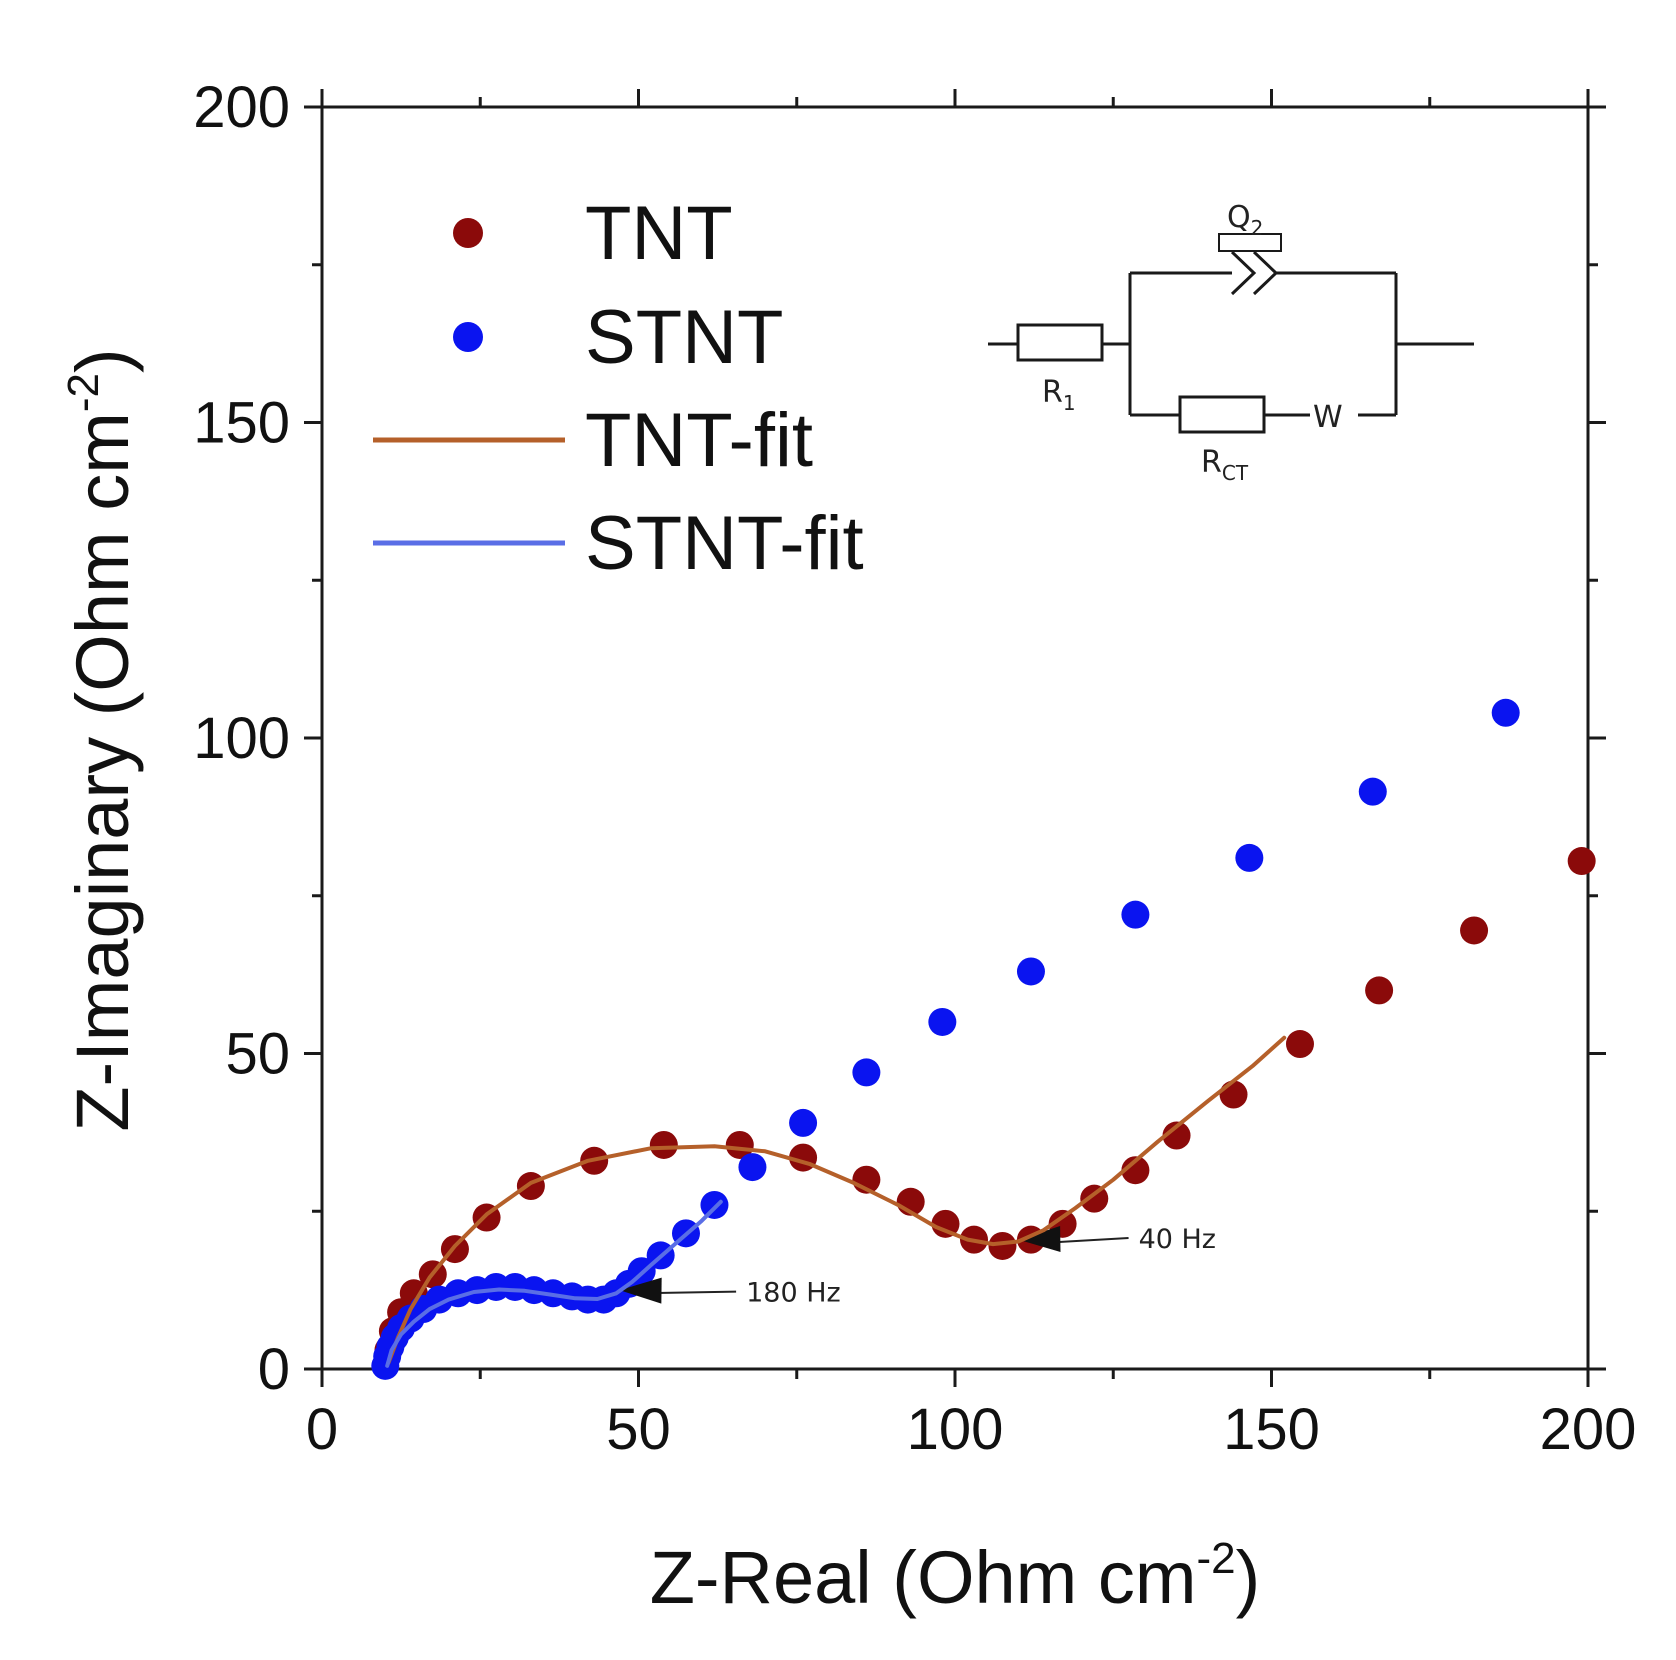 The image size is (1676, 1660). Describe the element at coordinates (241, 738) in the screenshot. I see `y-tick-label: 100` at that location.